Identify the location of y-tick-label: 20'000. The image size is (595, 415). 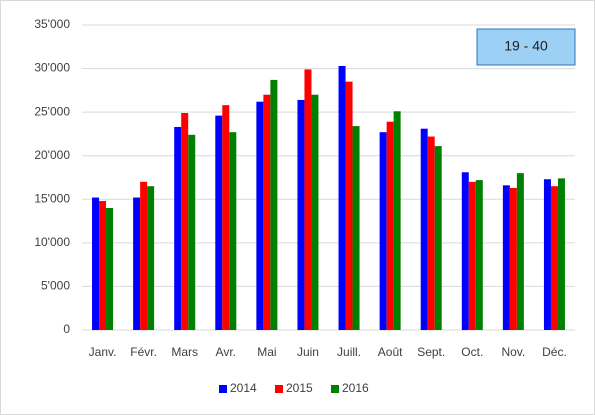
(52, 155).